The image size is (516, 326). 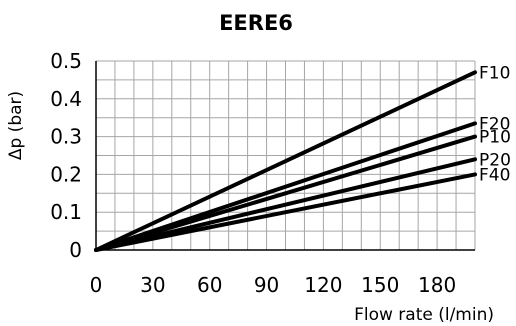 I want to click on chart-title: EERE6, so click(x=256, y=23).